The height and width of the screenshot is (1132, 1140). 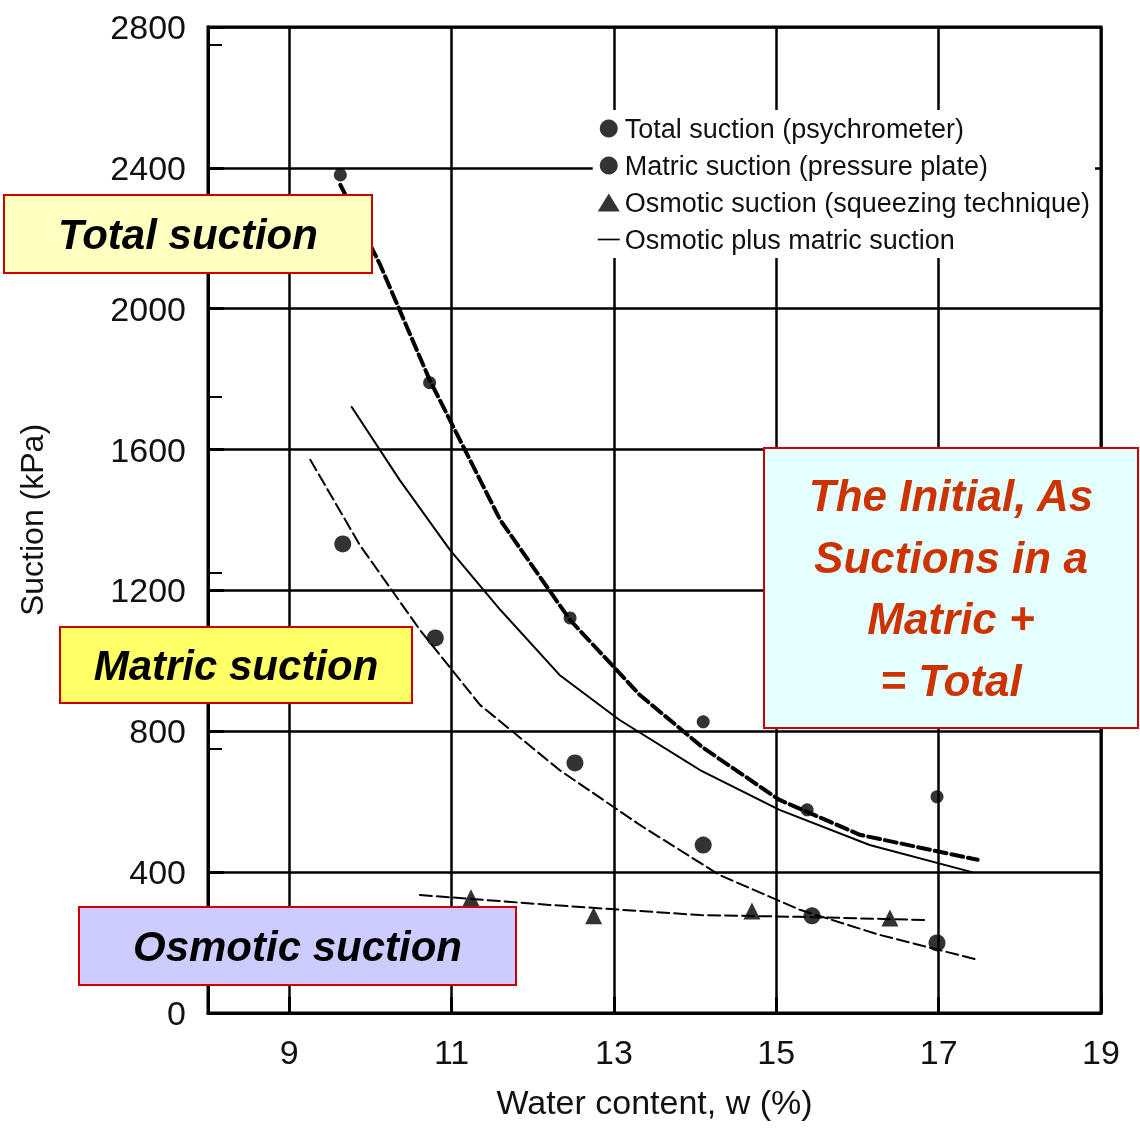 What do you see at coordinates (176, 1013) in the screenshot?
I see `y-tick-label: 0` at bounding box center [176, 1013].